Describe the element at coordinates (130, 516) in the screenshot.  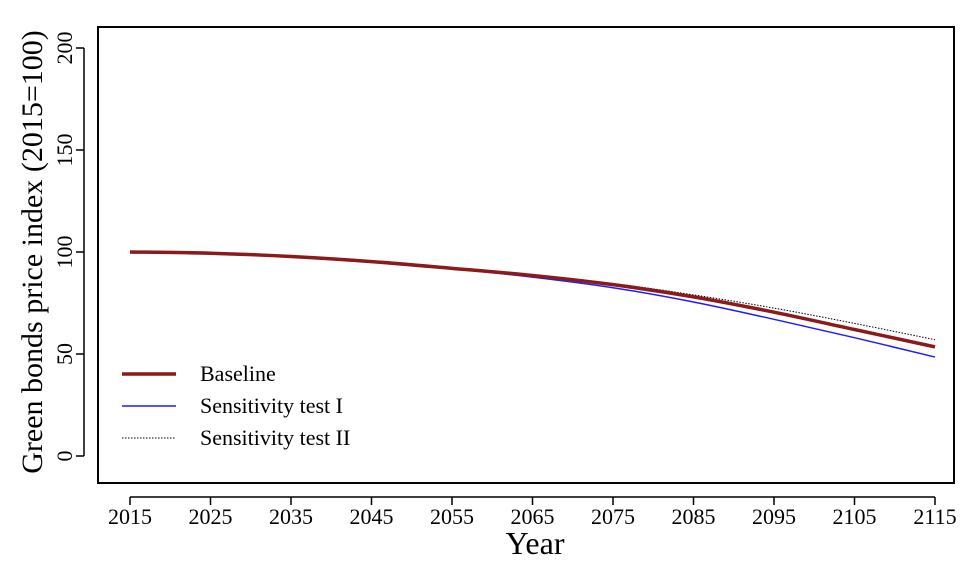
I see `x-tick-label: 2015` at that location.